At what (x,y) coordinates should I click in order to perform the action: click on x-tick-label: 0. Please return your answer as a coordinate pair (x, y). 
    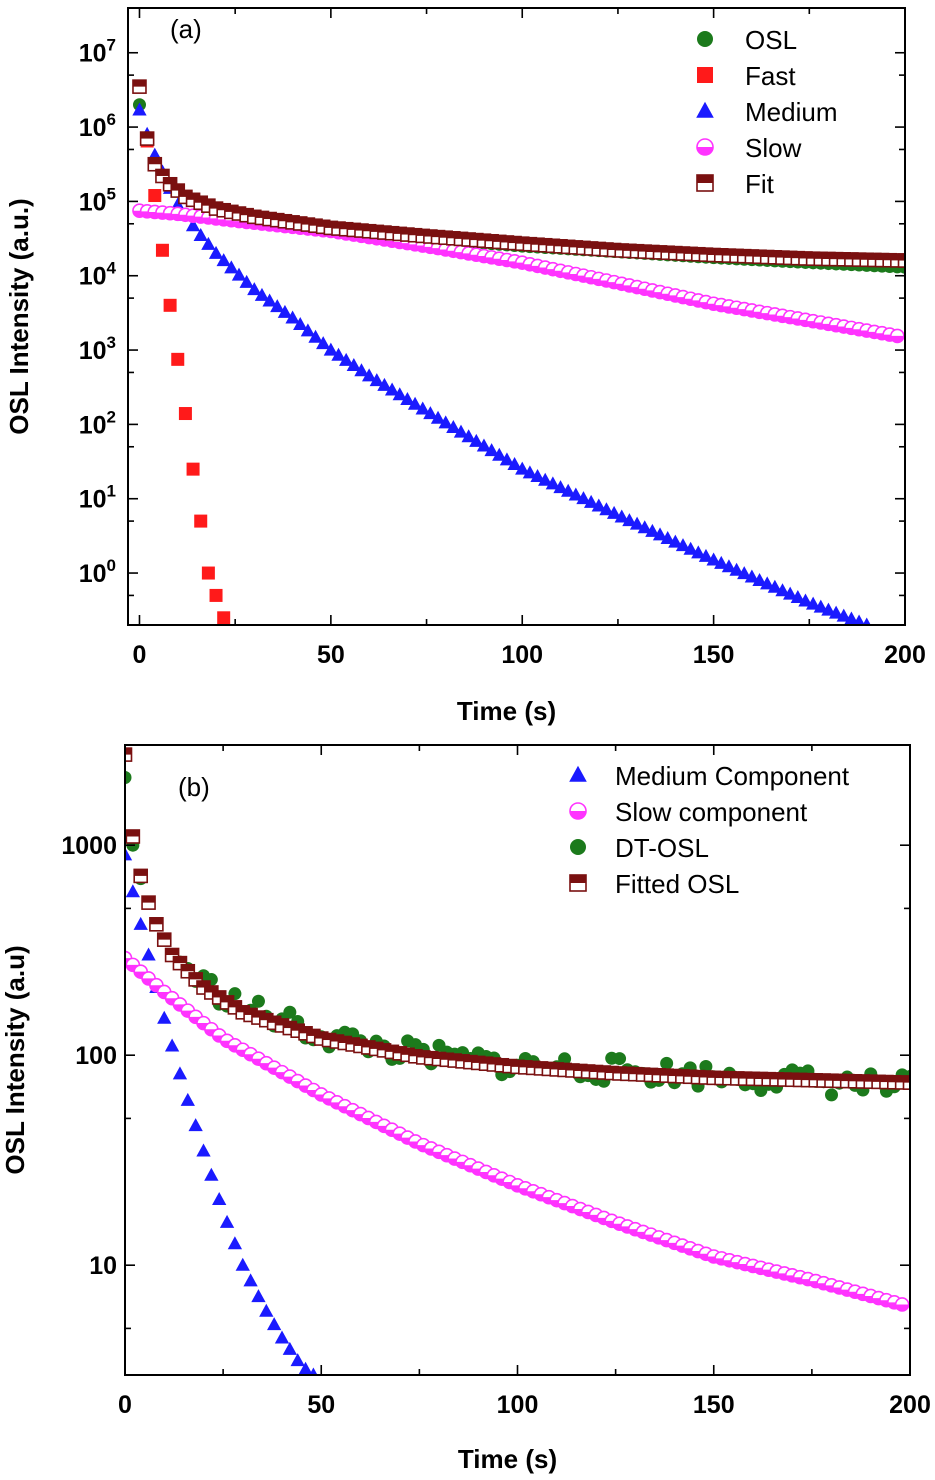
    Looking at the image, I should click on (140, 655).